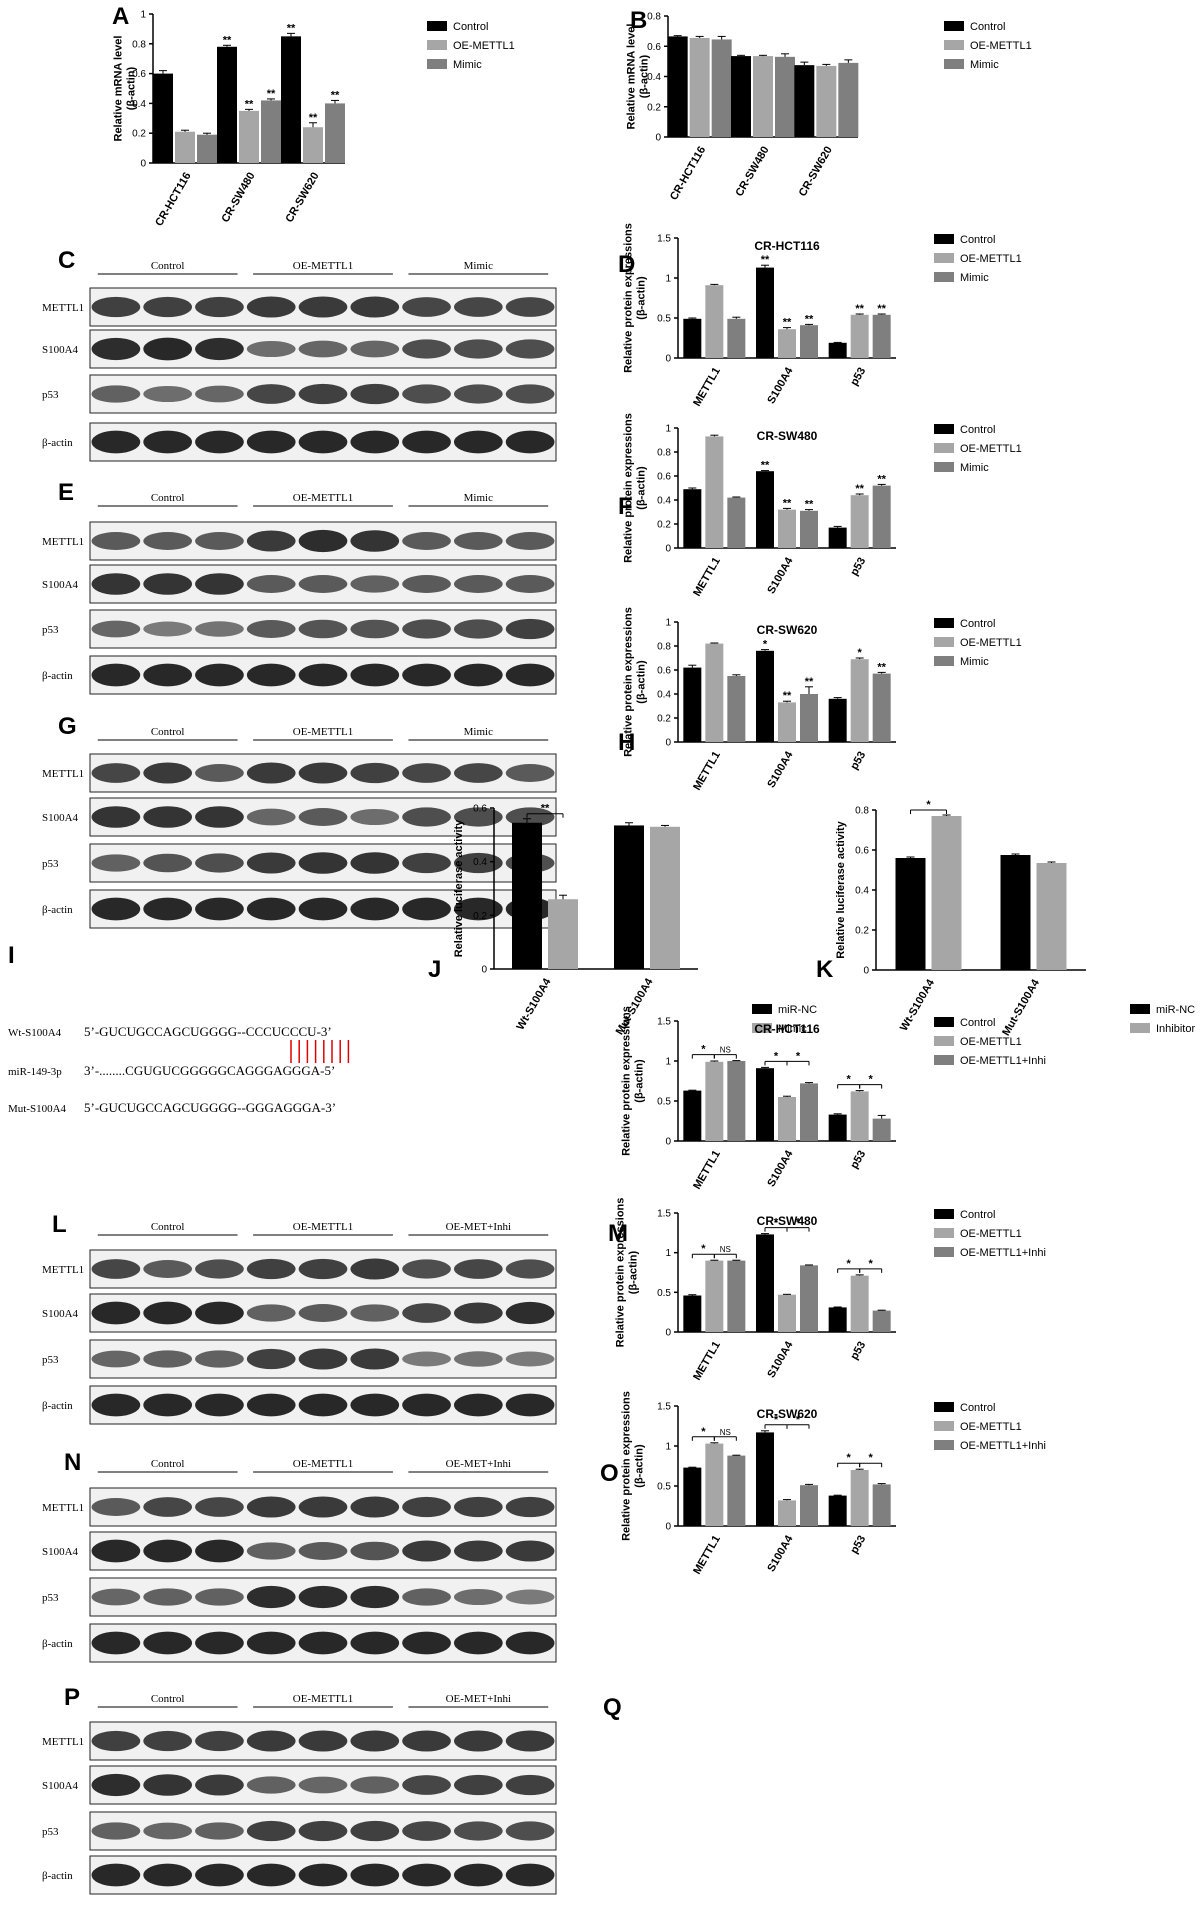  I want to click on bracket-label: NS, so click(725, 1432).